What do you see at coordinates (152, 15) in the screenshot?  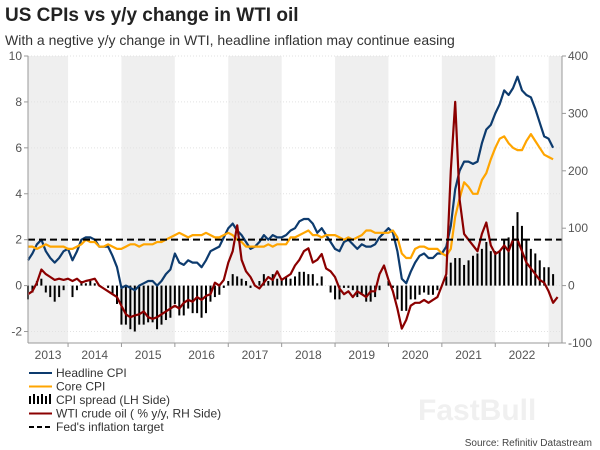 I see `chart-title: US CPIs vs y/y change in WTI oil` at bounding box center [152, 15].